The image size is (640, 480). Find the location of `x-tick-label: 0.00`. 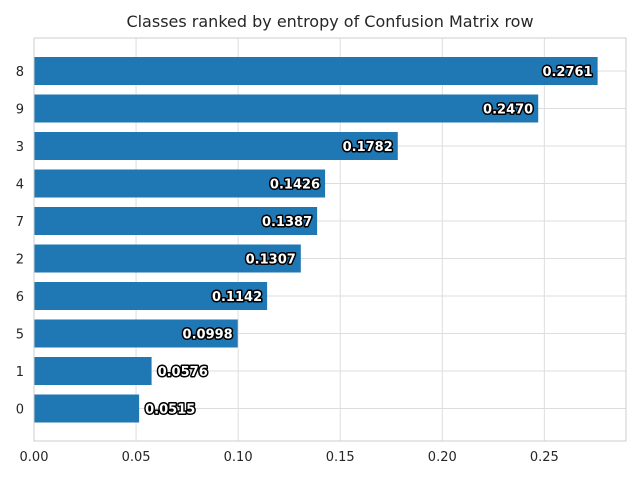

x-tick-label: 0.00 is located at coordinates (34, 457).